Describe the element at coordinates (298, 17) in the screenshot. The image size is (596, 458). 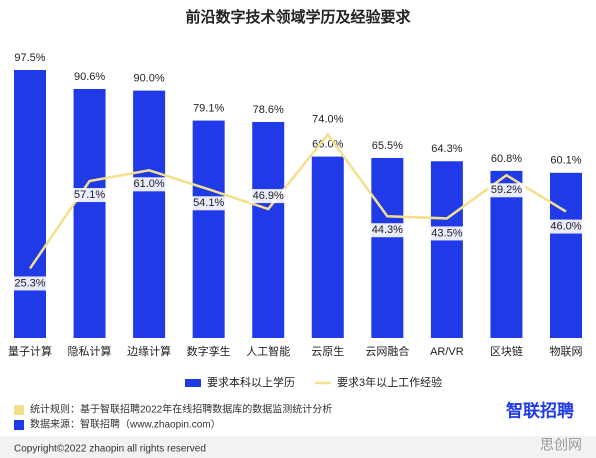
I see `chart-title: 前沿数字技术领域学历及经验要求` at that location.